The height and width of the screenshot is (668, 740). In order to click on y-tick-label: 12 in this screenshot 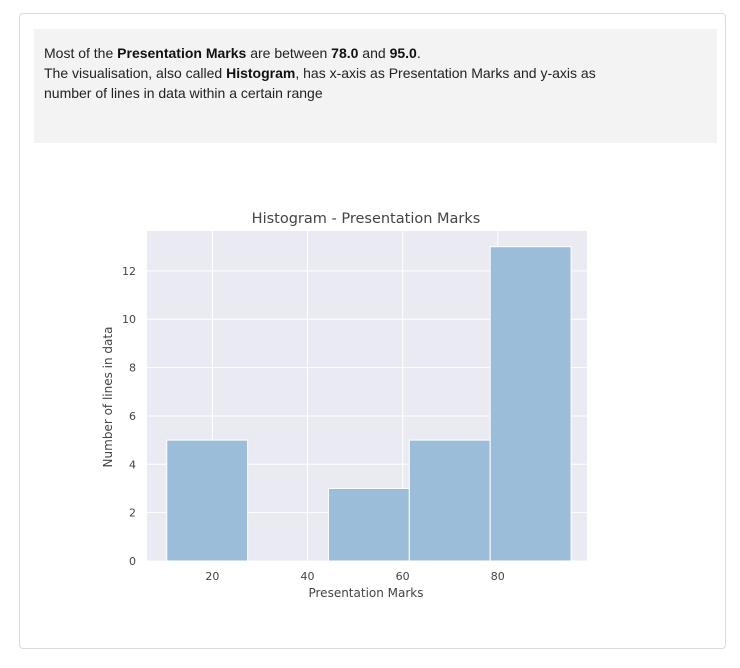, I will do `click(129, 271)`.